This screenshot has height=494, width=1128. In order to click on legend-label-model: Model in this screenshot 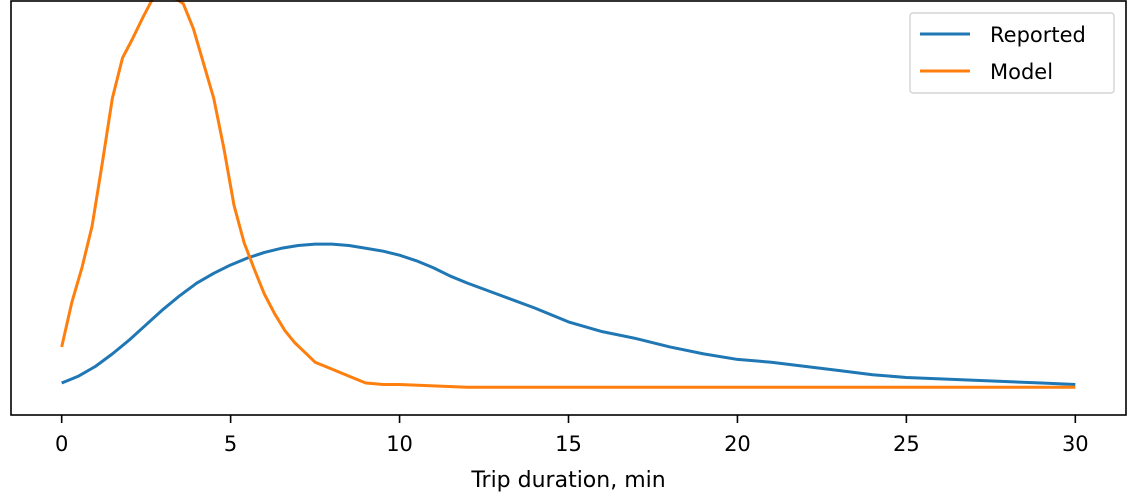, I will do `click(1021, 72)`.